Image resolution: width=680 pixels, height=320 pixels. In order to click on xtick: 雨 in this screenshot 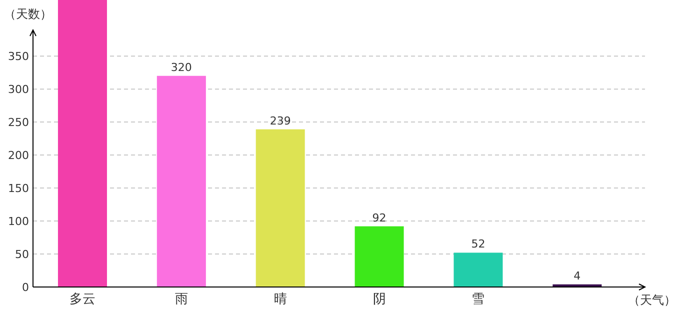, I will do `click(181, 299)`.